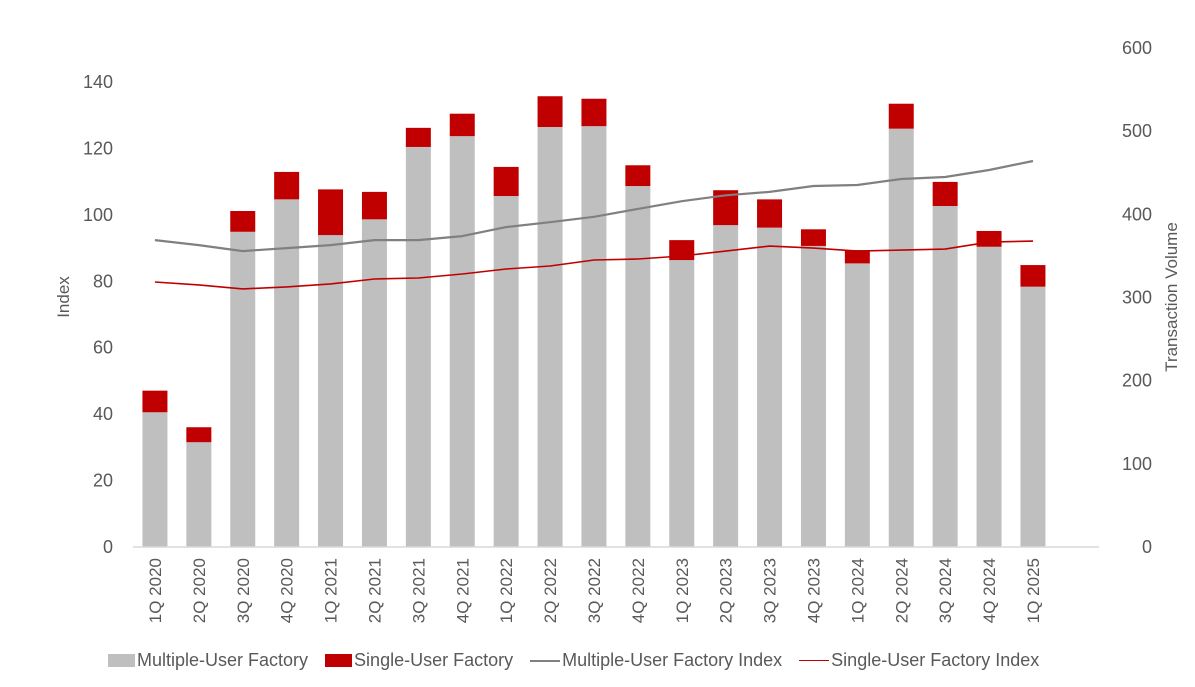  What do you see at coordinates (989, 590) in the screenshot?
I see `x-axis-tick-label: 4Q 2024` at bounding box center [989, 590].